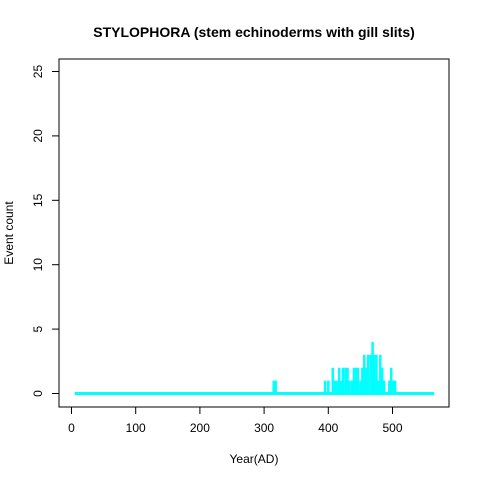 The width and height of the screenshot is (480, 480). I want to click on y-tick-label-3: 15, so click(38, 200).